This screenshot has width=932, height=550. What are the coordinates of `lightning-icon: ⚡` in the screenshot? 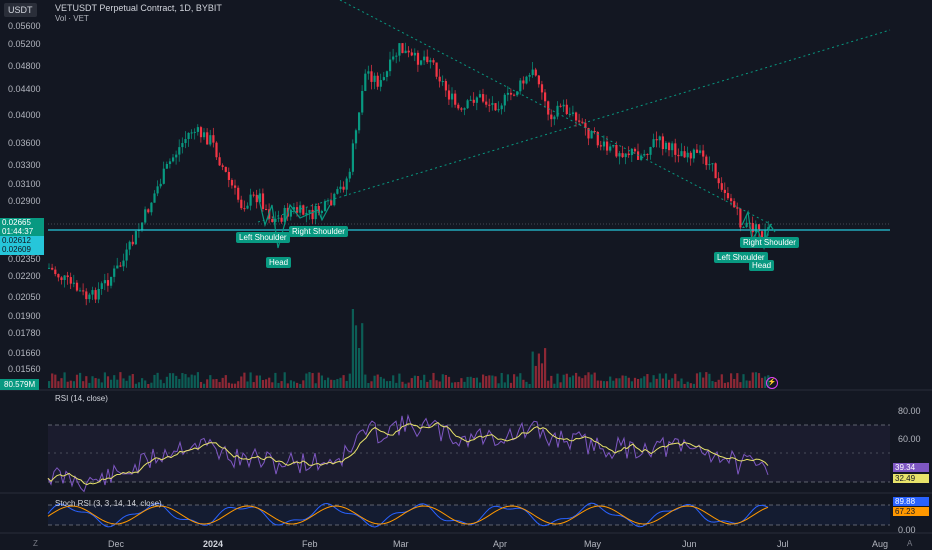 It's located at (772, 383).